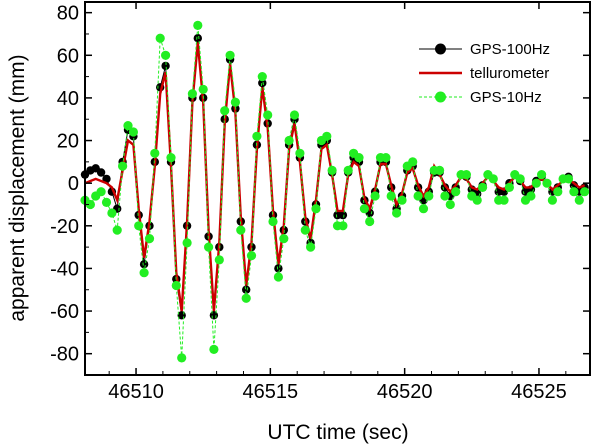 The width and height of the screenshot is (594, 445). I want to click on legend-label-gps-100hz: GPS-100Hz, so click(510, 49).